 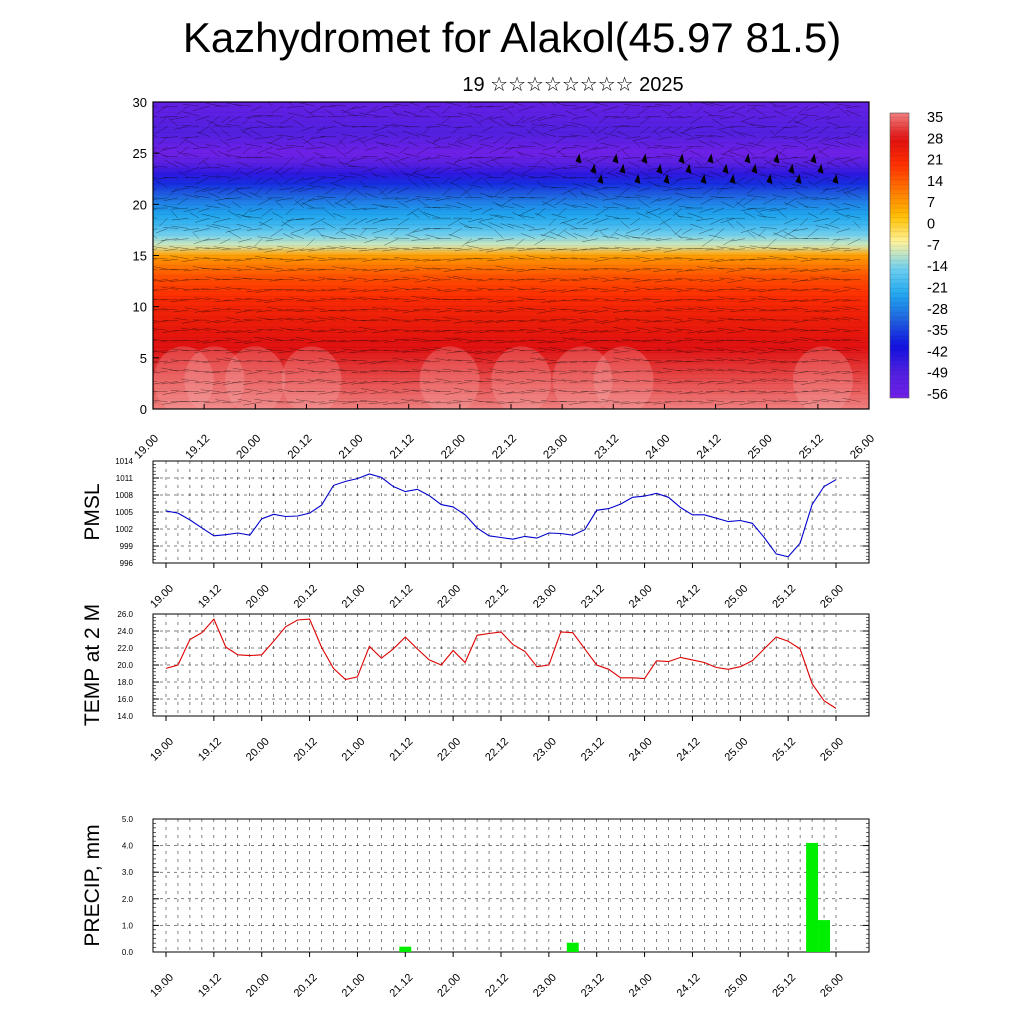 What do you see at coordinates (140, 256) in the screenshot?
I see `heatmap-y-tick-label: 15` at bounding box center [140, 256].